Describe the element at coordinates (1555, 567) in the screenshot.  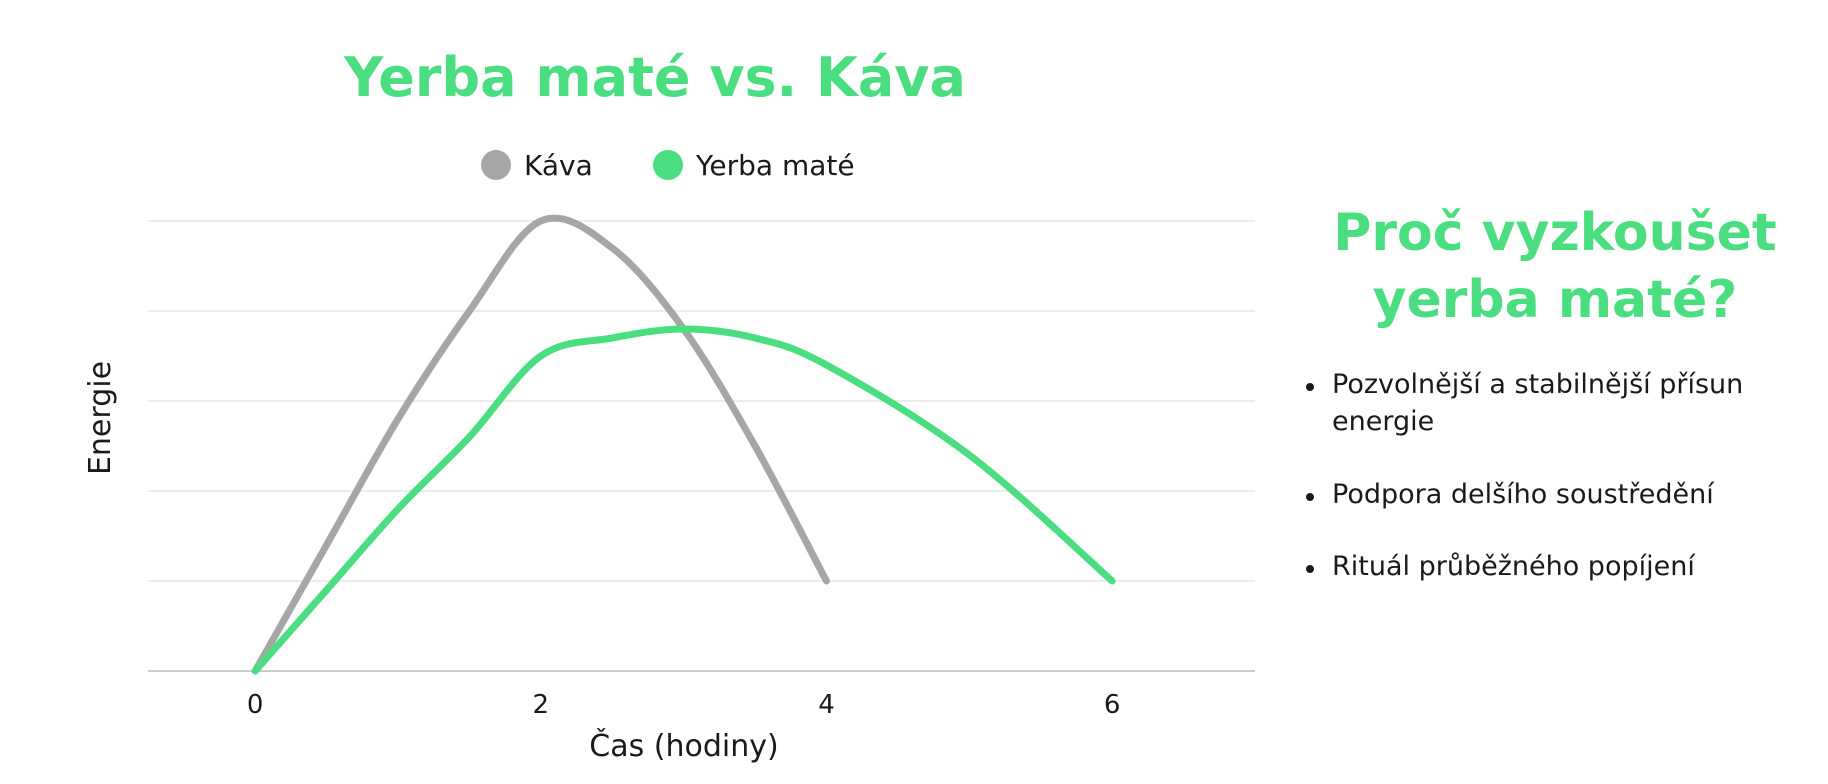
I see `benefit-item: Rituál průběžného popíjení` at that location.